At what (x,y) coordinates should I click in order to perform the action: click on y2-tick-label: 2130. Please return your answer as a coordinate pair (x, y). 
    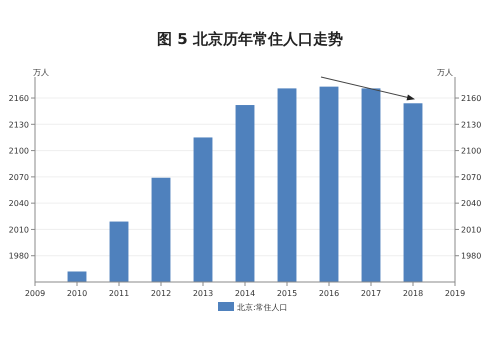
    Looking at the image, I should click on (471, 125).